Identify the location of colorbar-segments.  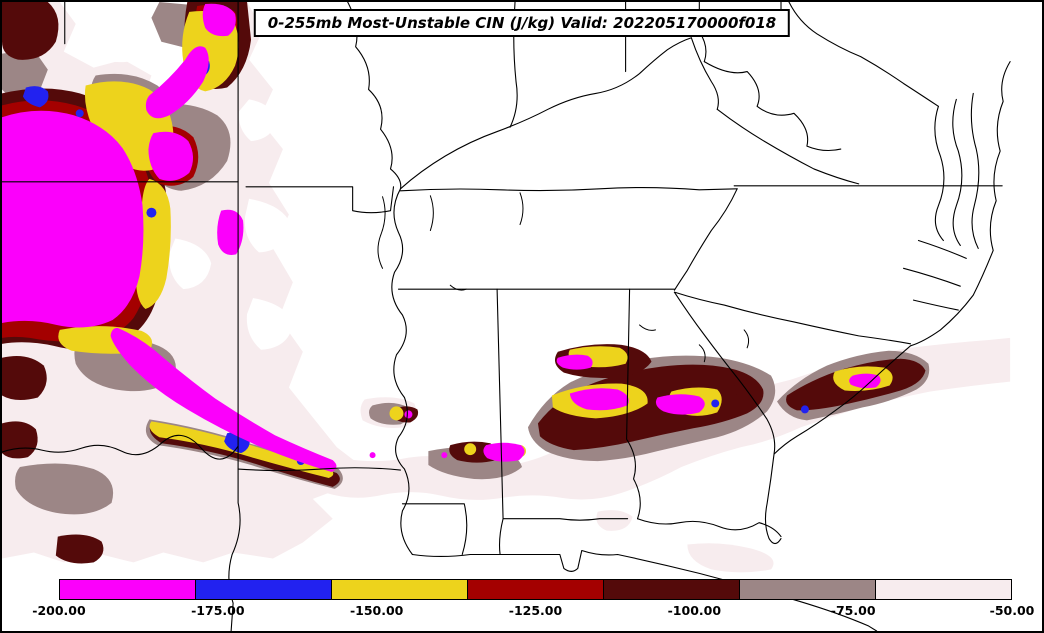
(535, 589).